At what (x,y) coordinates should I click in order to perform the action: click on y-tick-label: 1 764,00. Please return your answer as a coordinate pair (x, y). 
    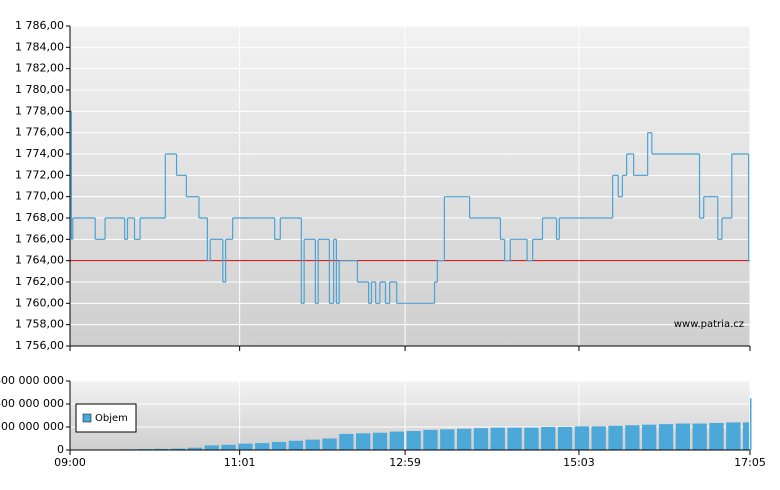
    Looking at the image, I should click on (39, 260).